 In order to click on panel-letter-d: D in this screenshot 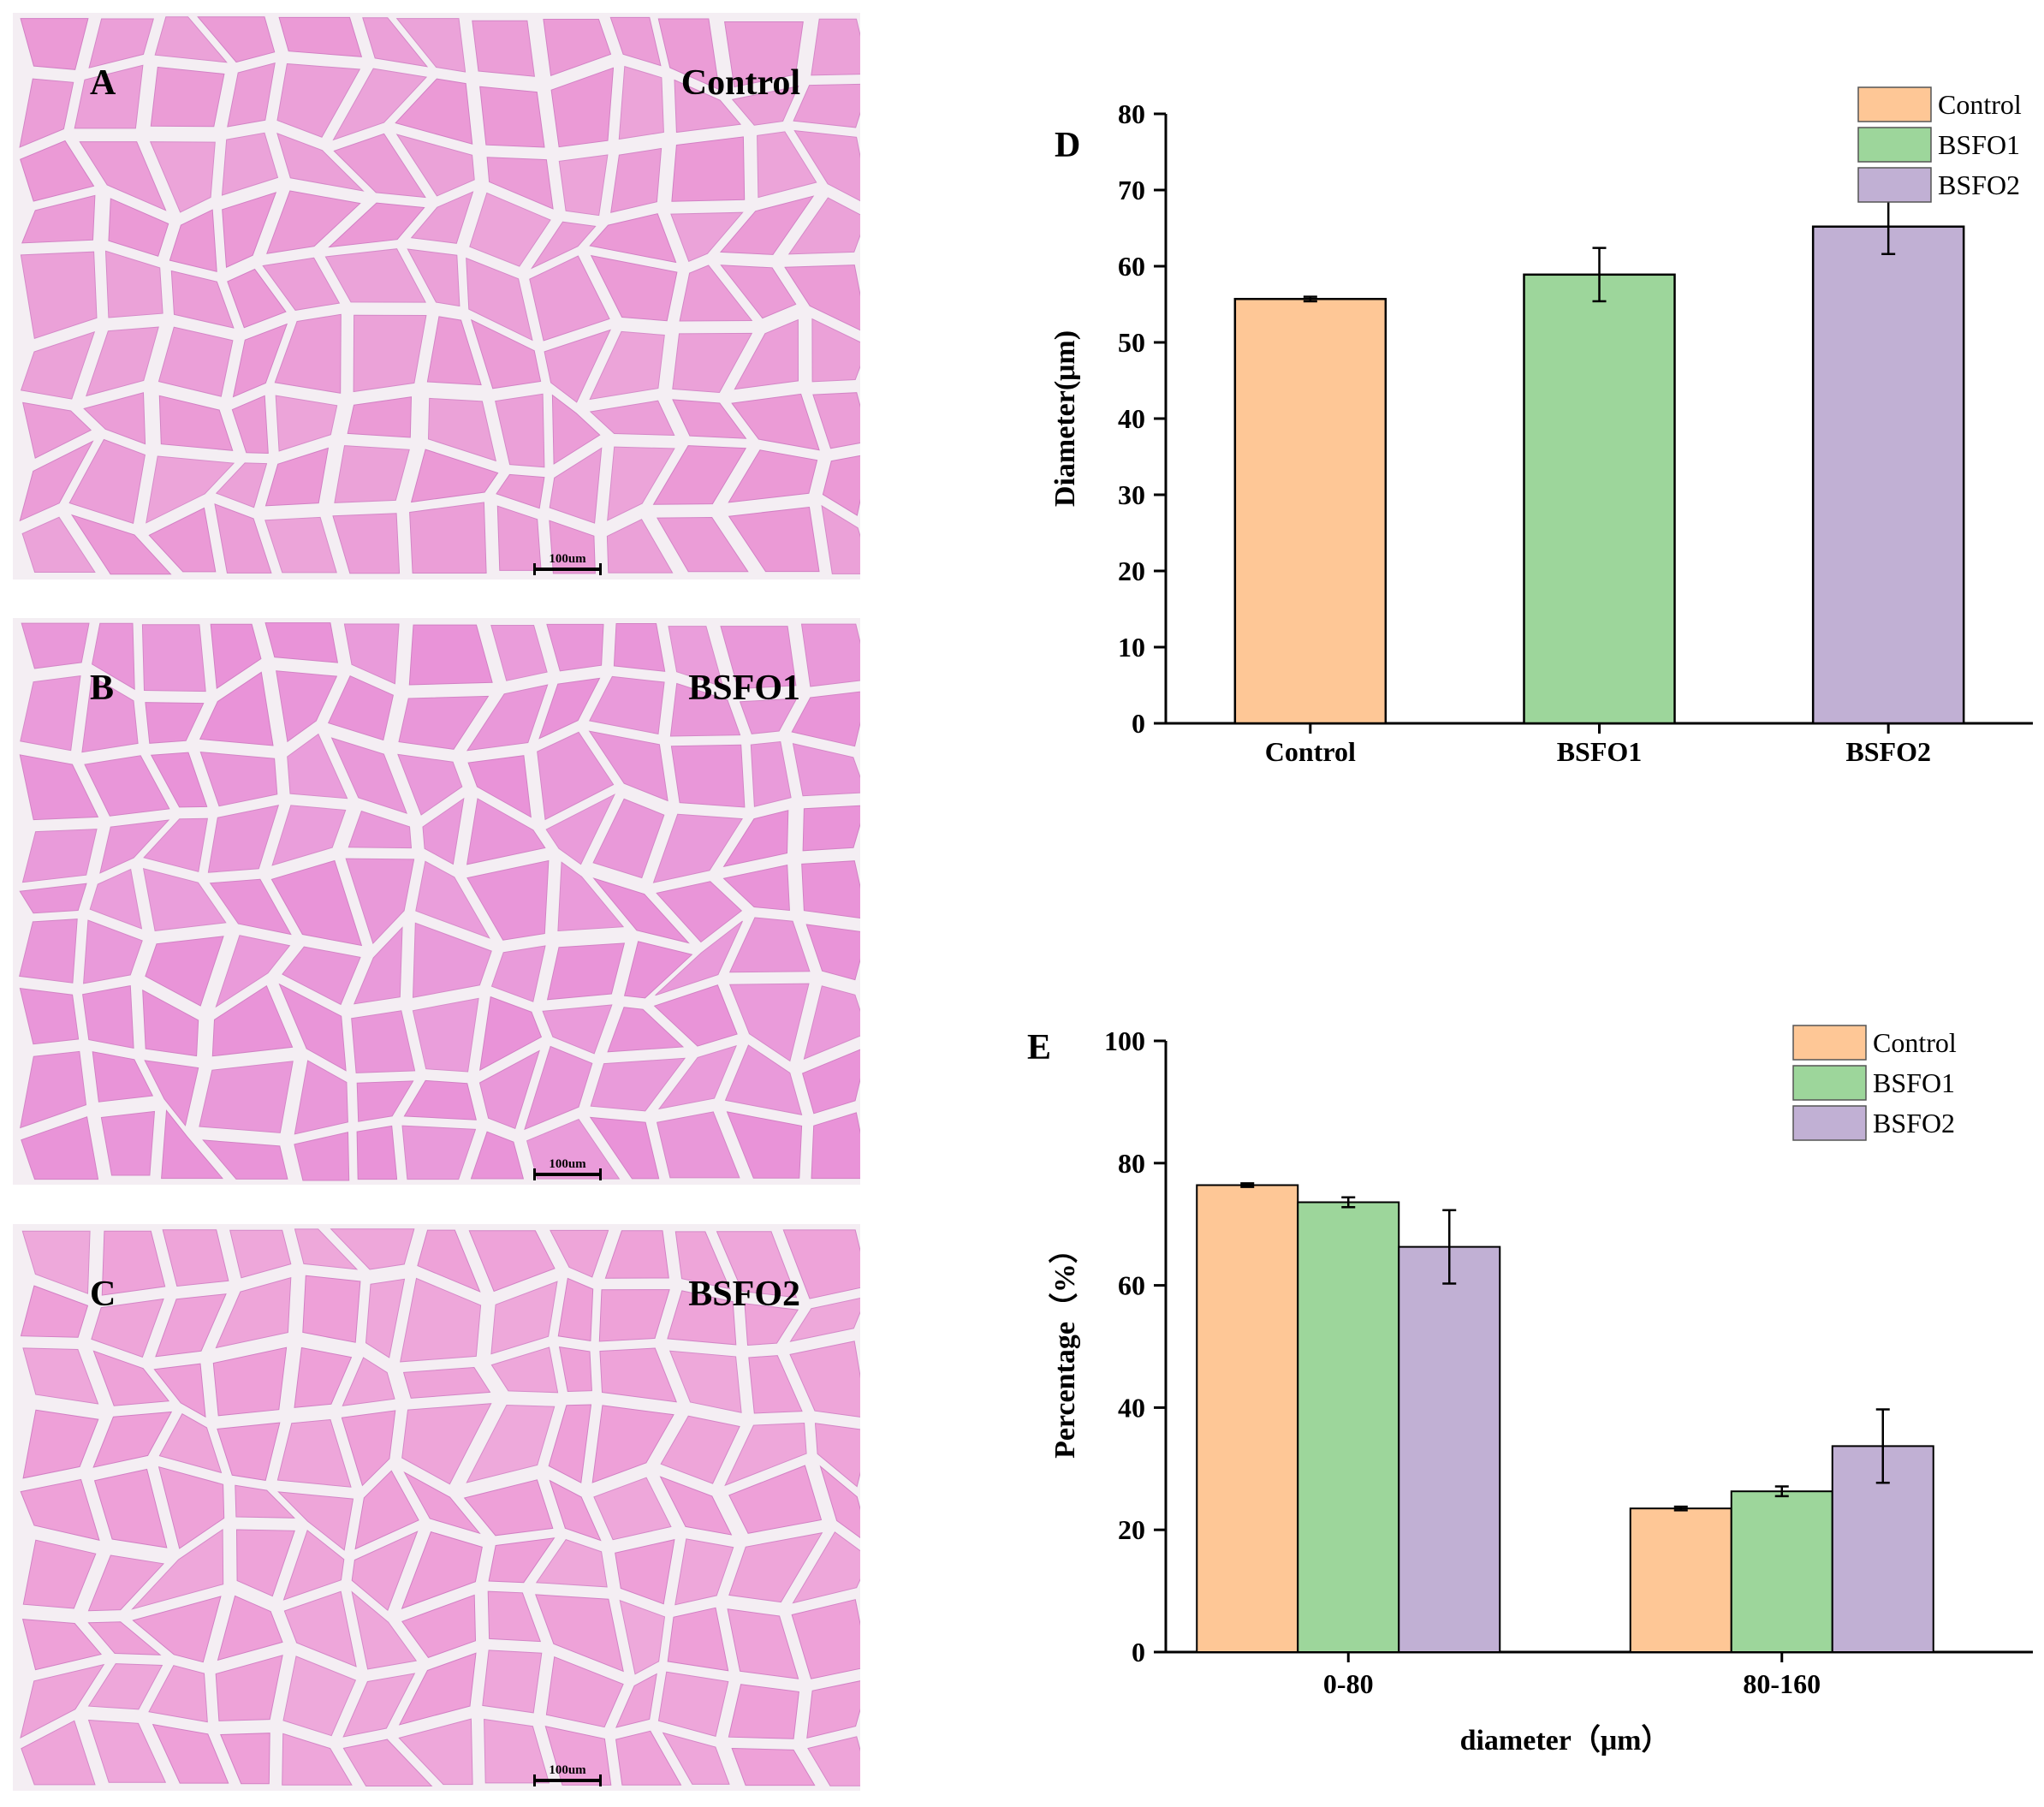, I will do `click(1068, 145)`.